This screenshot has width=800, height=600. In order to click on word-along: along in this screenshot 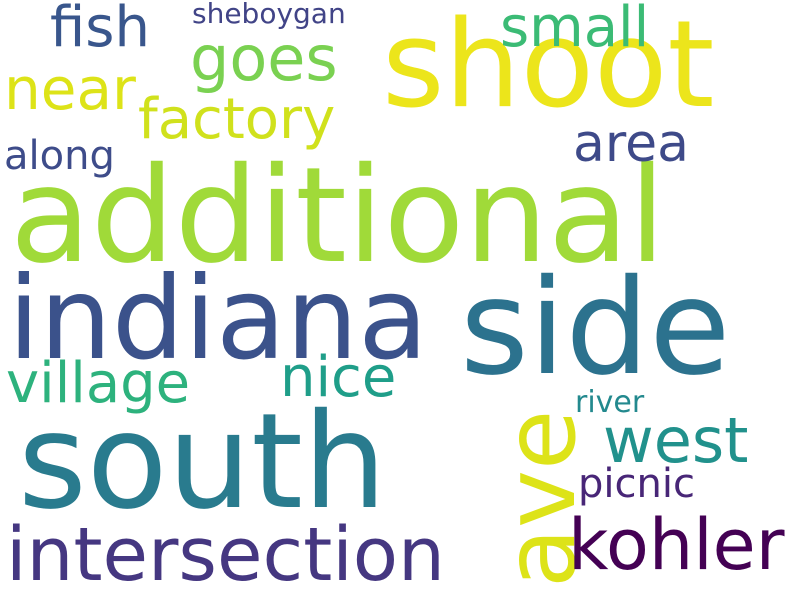, I will do `click(59, 156)`.